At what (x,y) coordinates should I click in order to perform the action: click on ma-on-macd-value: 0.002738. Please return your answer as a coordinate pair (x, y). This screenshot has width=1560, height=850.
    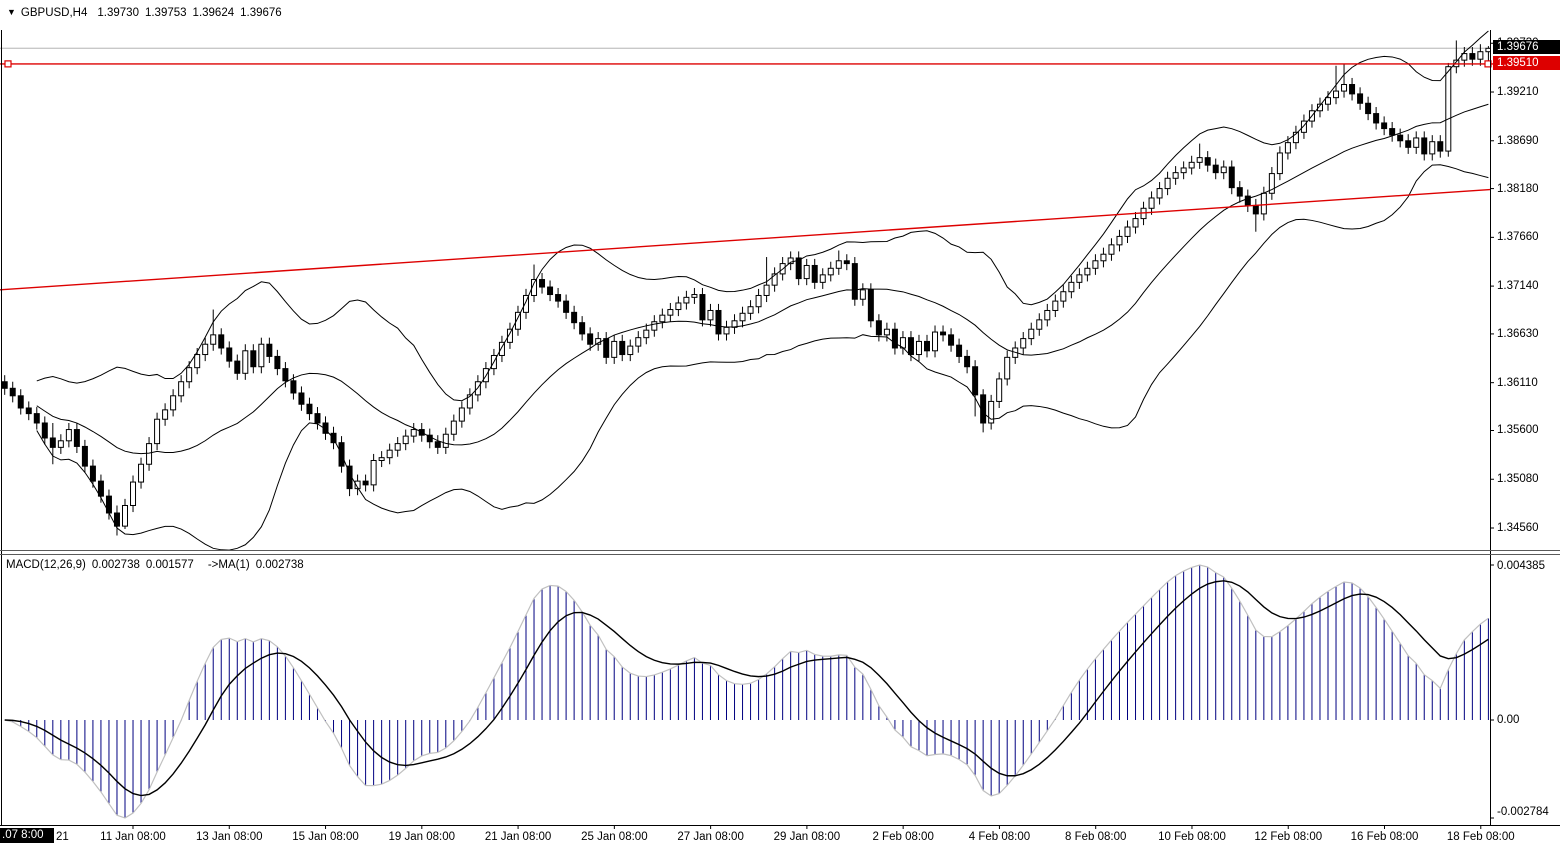
    Looking at the image, I should click on (279, 565).